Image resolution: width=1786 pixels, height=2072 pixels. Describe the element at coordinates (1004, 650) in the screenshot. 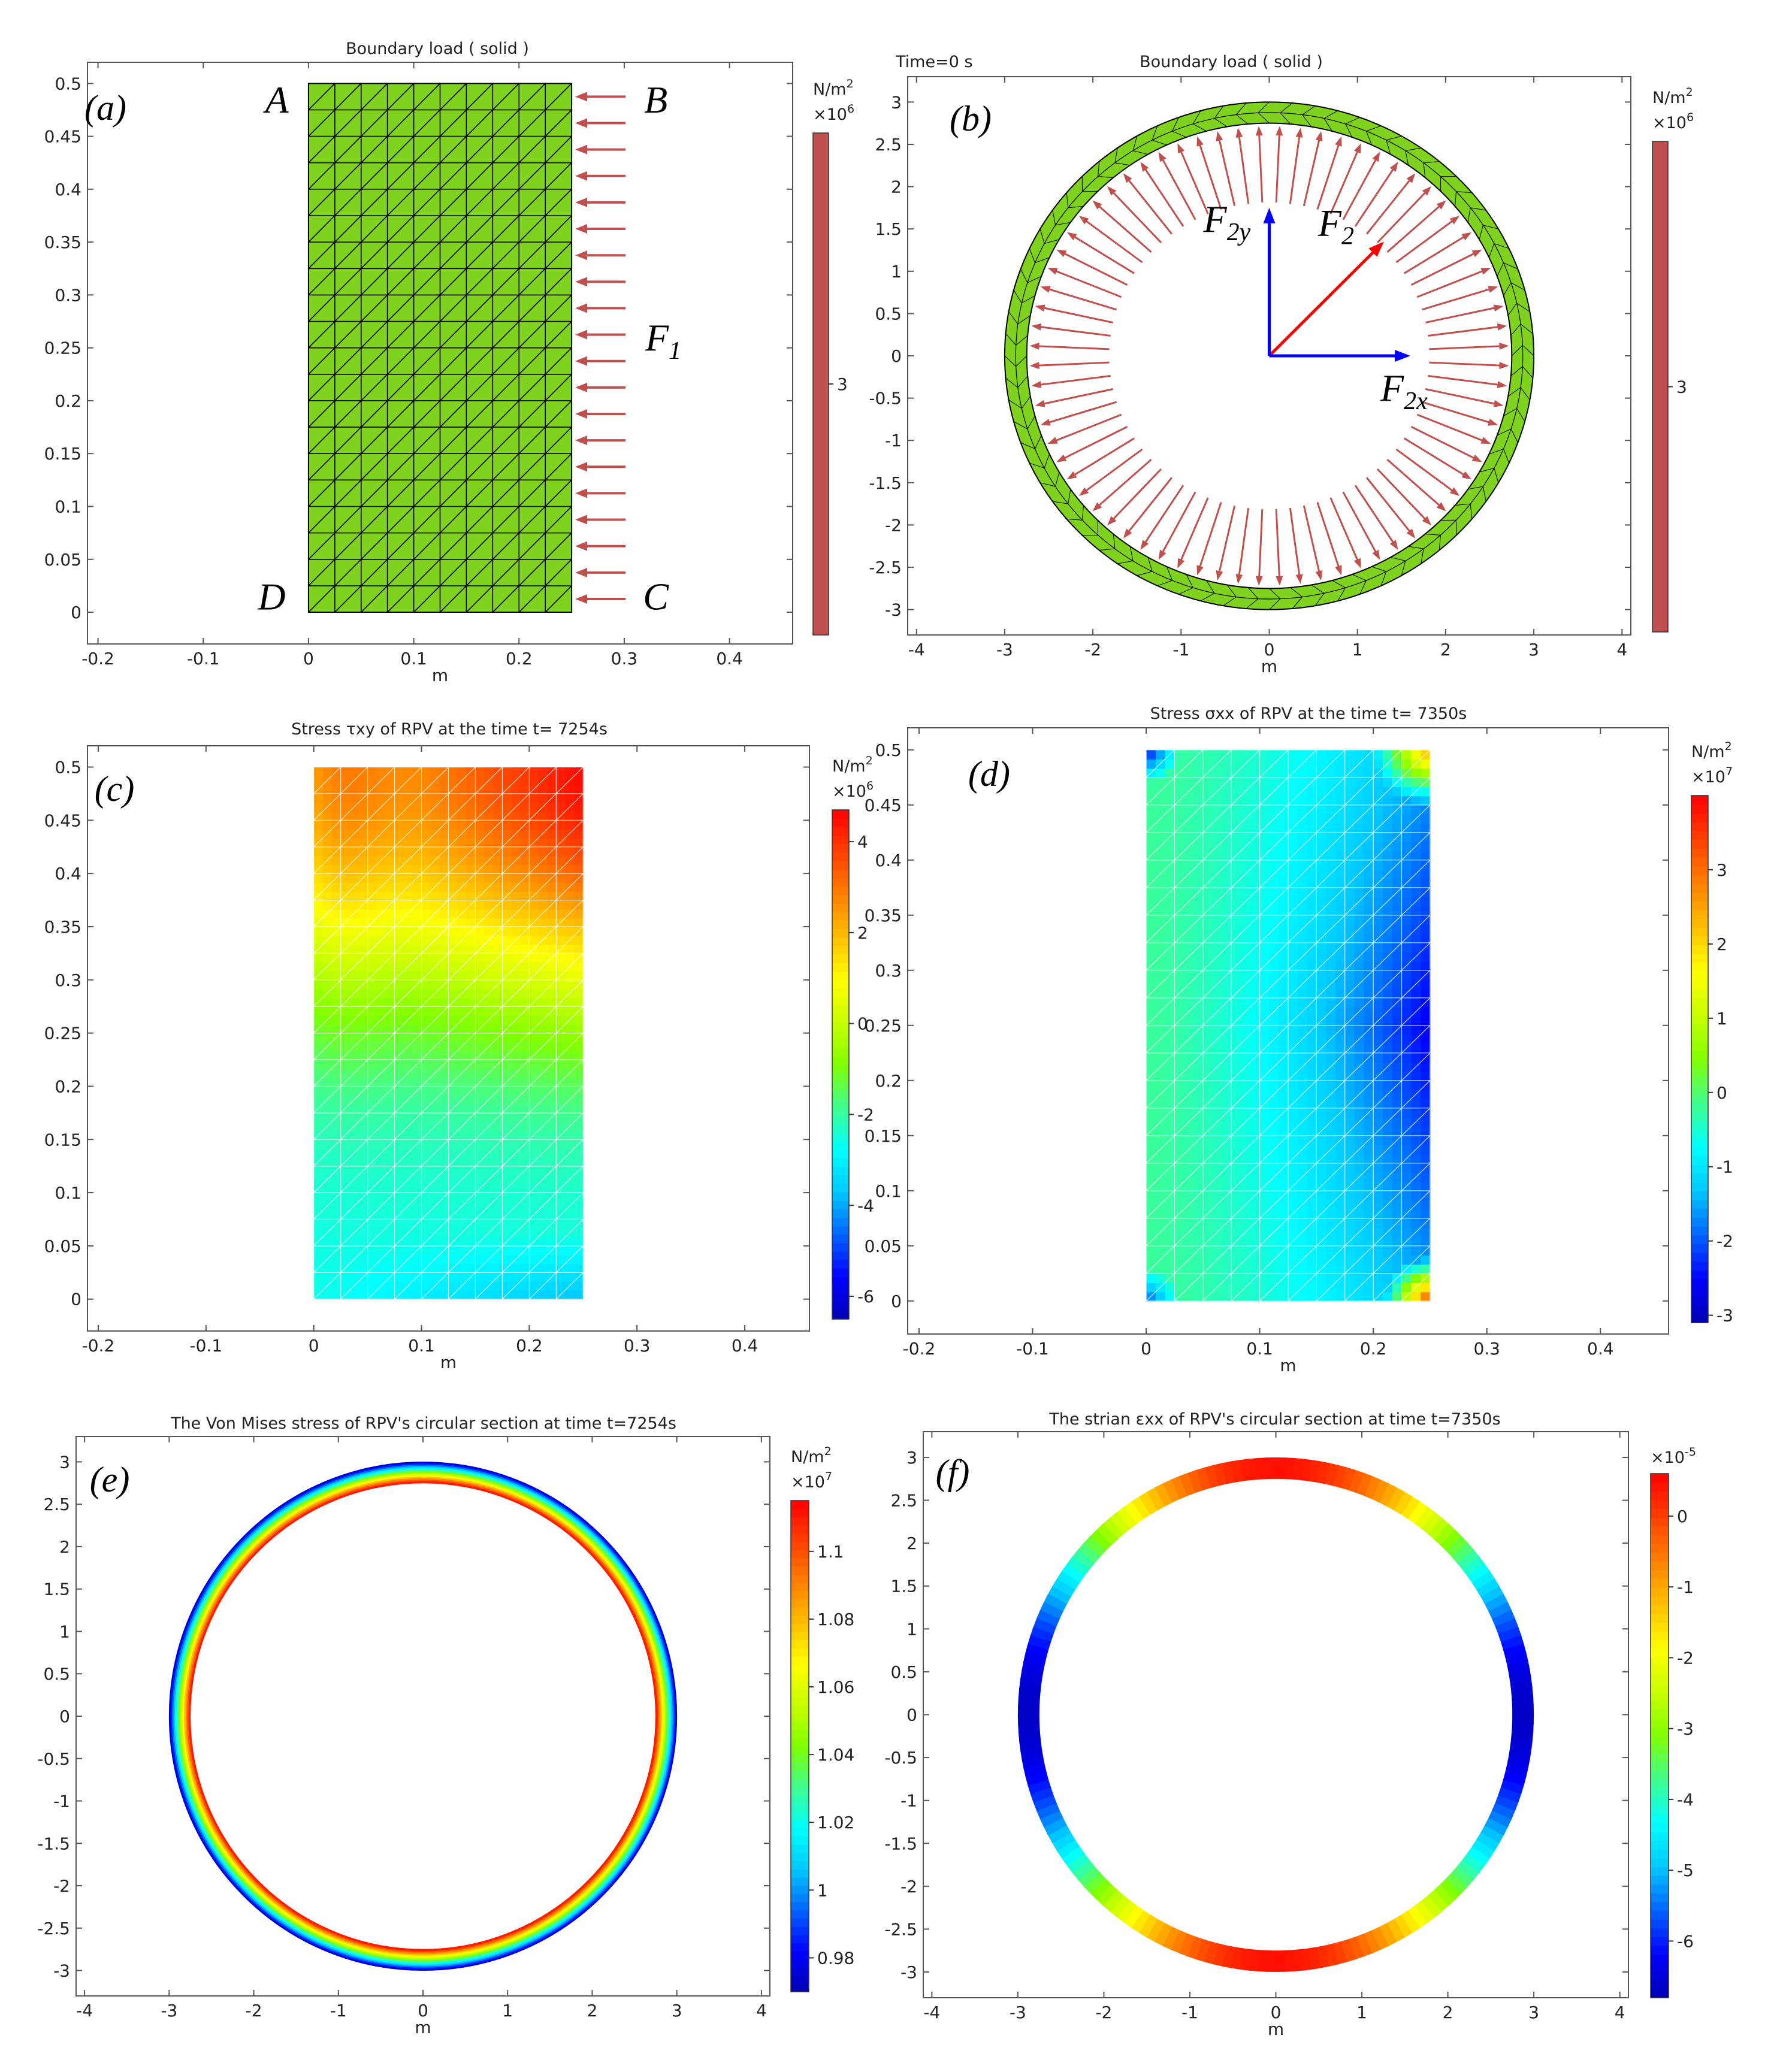

I see `x-tick-label: -3` at that location.